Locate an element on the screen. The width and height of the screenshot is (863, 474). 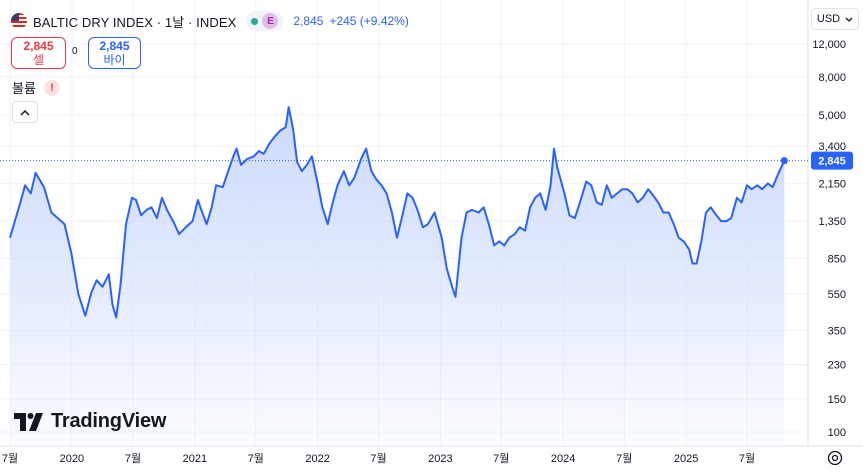
buy-button: 2,845 바이 is located at coordinates (114, 53).